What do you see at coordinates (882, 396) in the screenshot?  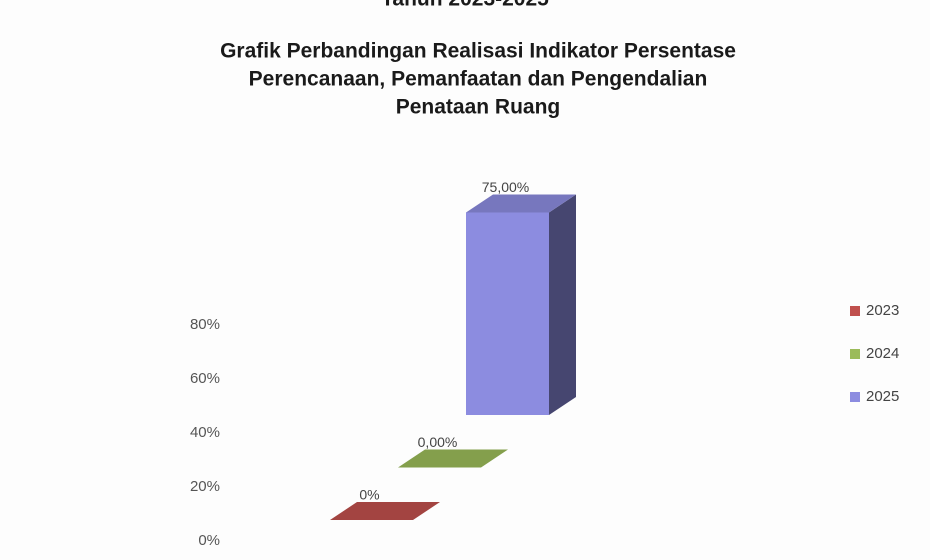 I see `legend-label: 2025` at bounding box center [882, 396].